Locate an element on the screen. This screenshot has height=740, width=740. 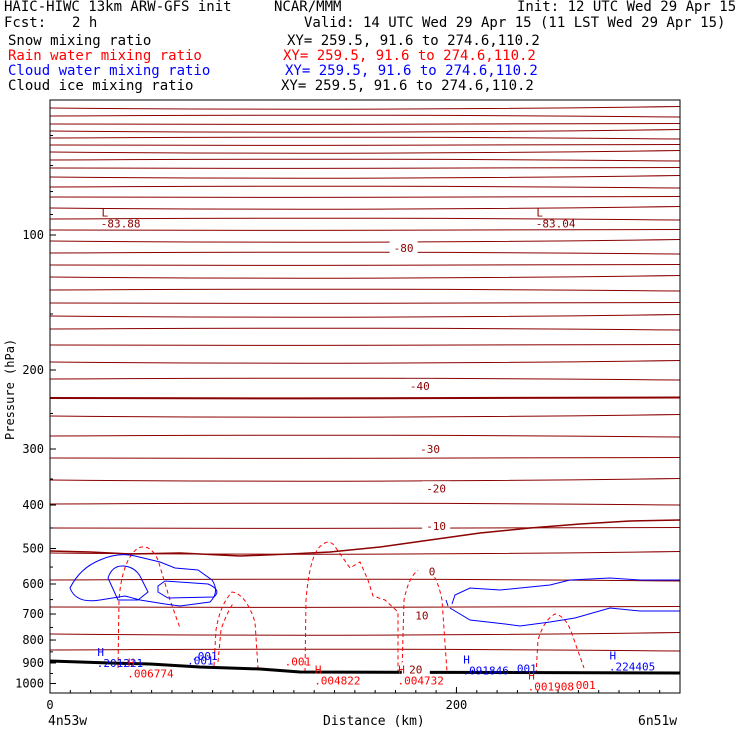
y-tick-label: 300 is located at coordinates (33, 449).